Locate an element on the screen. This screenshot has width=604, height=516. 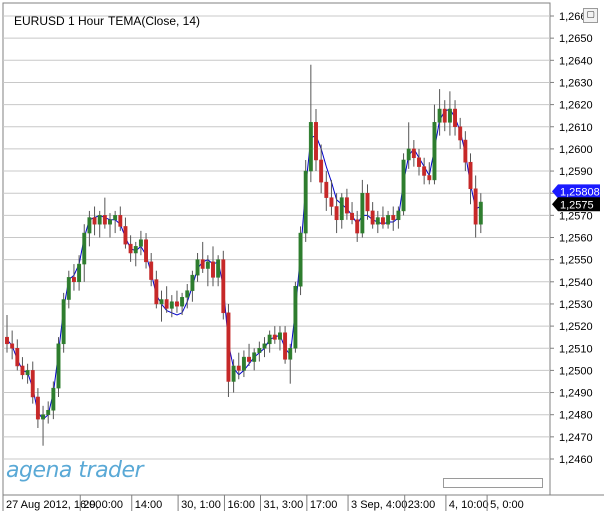
restore-button: ▢ is located at coordinates (590, 15).